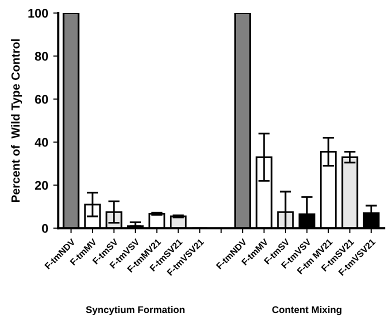  What do you see at coordinates (41, 142) in the screenshot?
I see `y-tick-label: 40` at bounding box center [41, 142].